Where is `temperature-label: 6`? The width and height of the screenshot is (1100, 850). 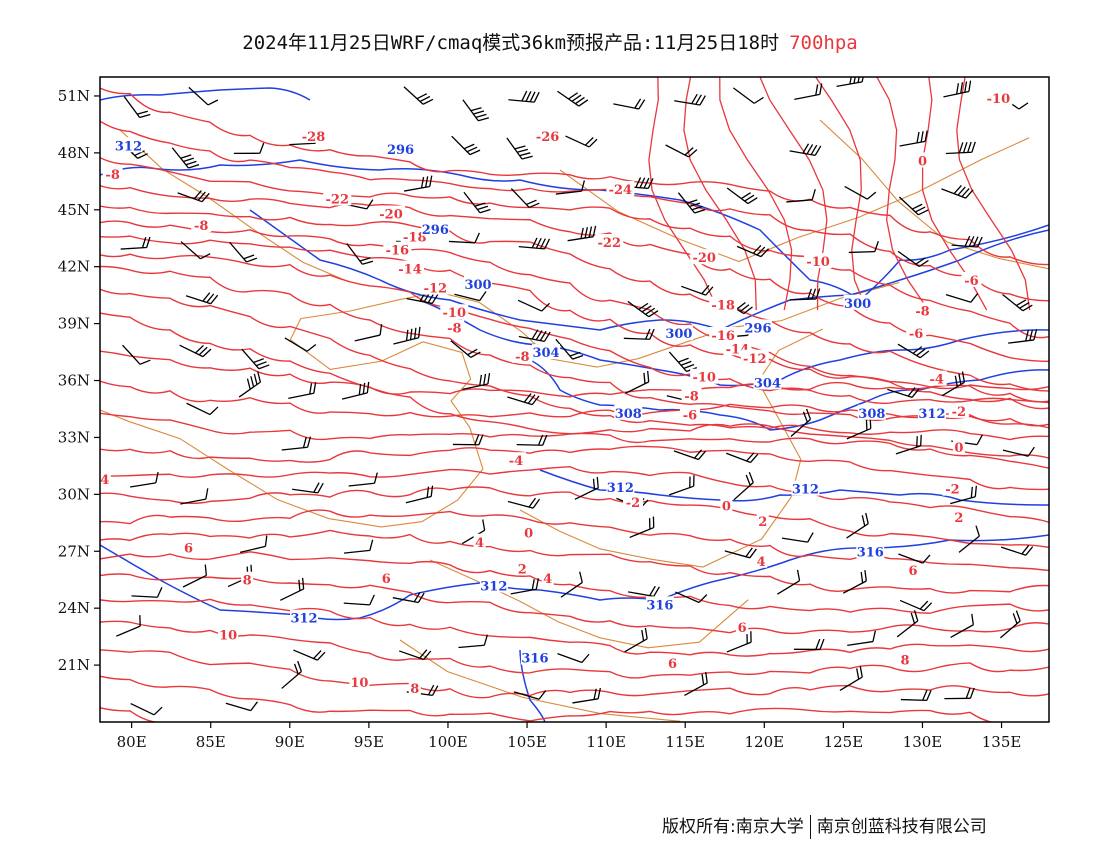 temperature-label: 6 is located at coordinates (672, 664).